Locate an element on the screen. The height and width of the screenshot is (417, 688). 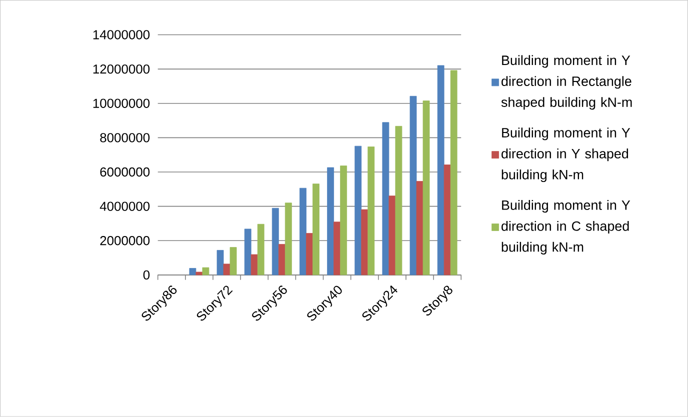
y-tick-label: 0 is located at coordinates (146, 275).